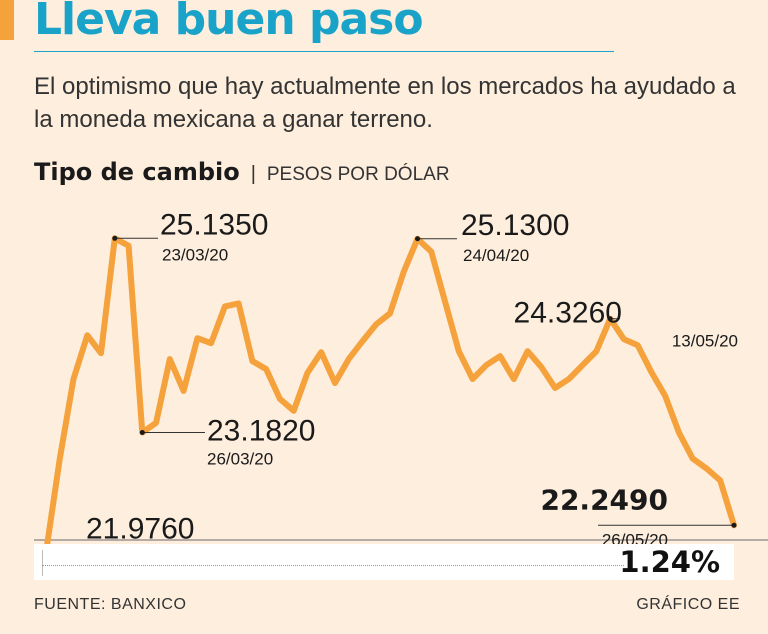 This screenshot has height=634, width=768. Describe the element at coordinates (515, 225) in the screenshot. I see `annotation-value: 25.1300` at that location.